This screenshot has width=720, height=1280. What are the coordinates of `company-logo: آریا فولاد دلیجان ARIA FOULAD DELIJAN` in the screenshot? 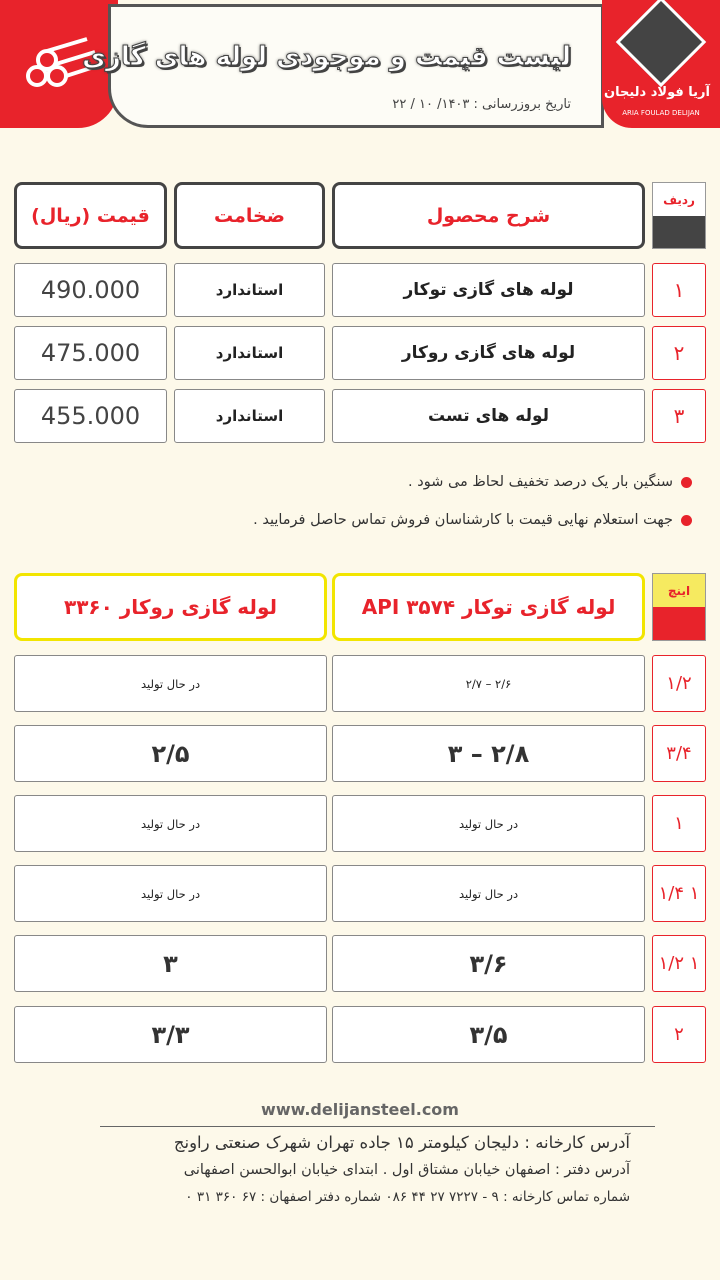 It's located at (661, 64).